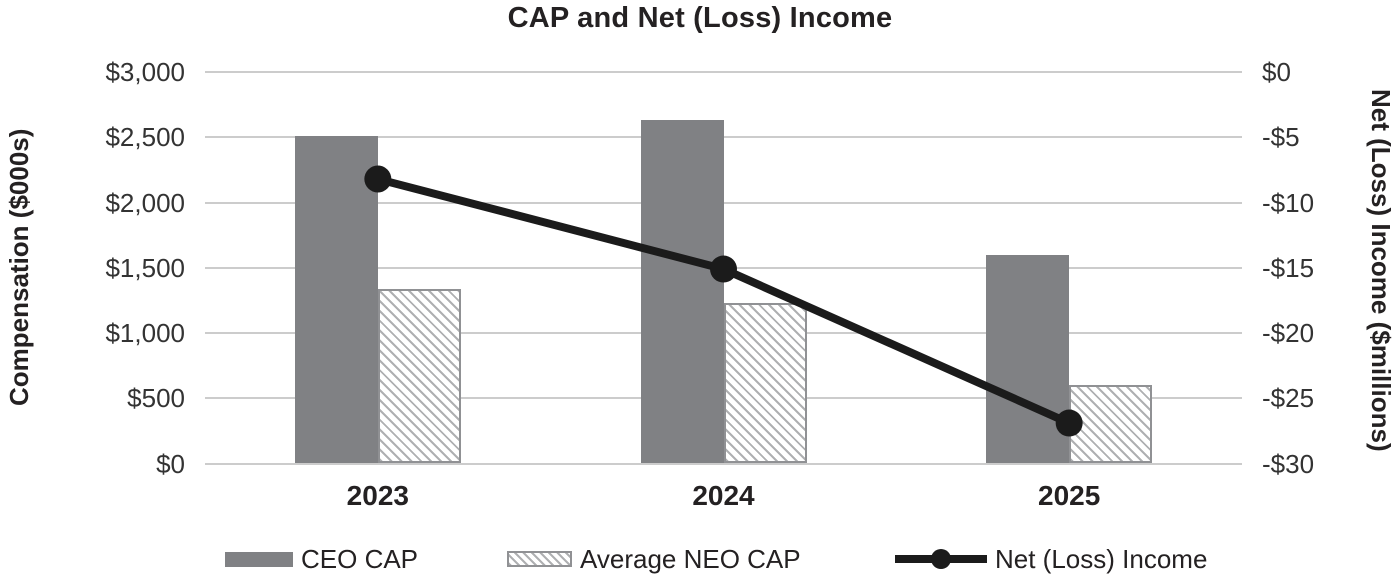 Image resolution: width=1400 pixels, height=582 pixels. Describe the element at coordinates (941, 559) in the screenshot. I see `legend-line-swatch` at that location.